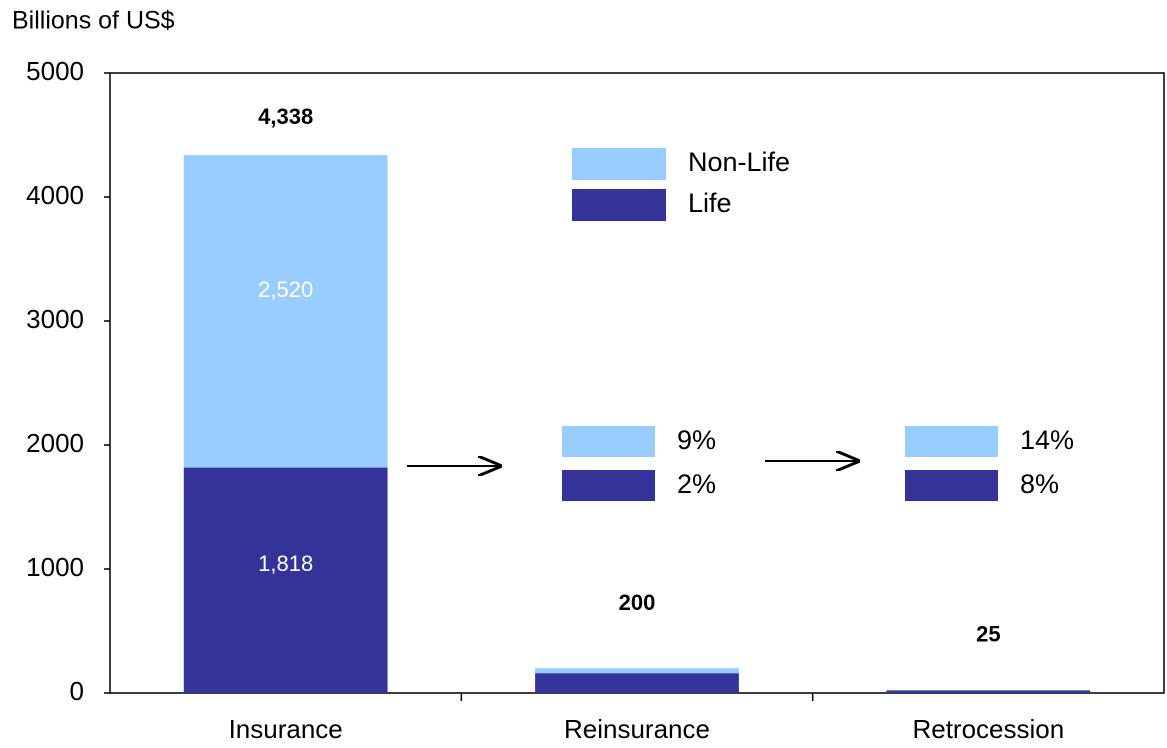 This screenshot has height=748, width=1167. I want to click on y-tick-label: 1000, so click(55, 567).